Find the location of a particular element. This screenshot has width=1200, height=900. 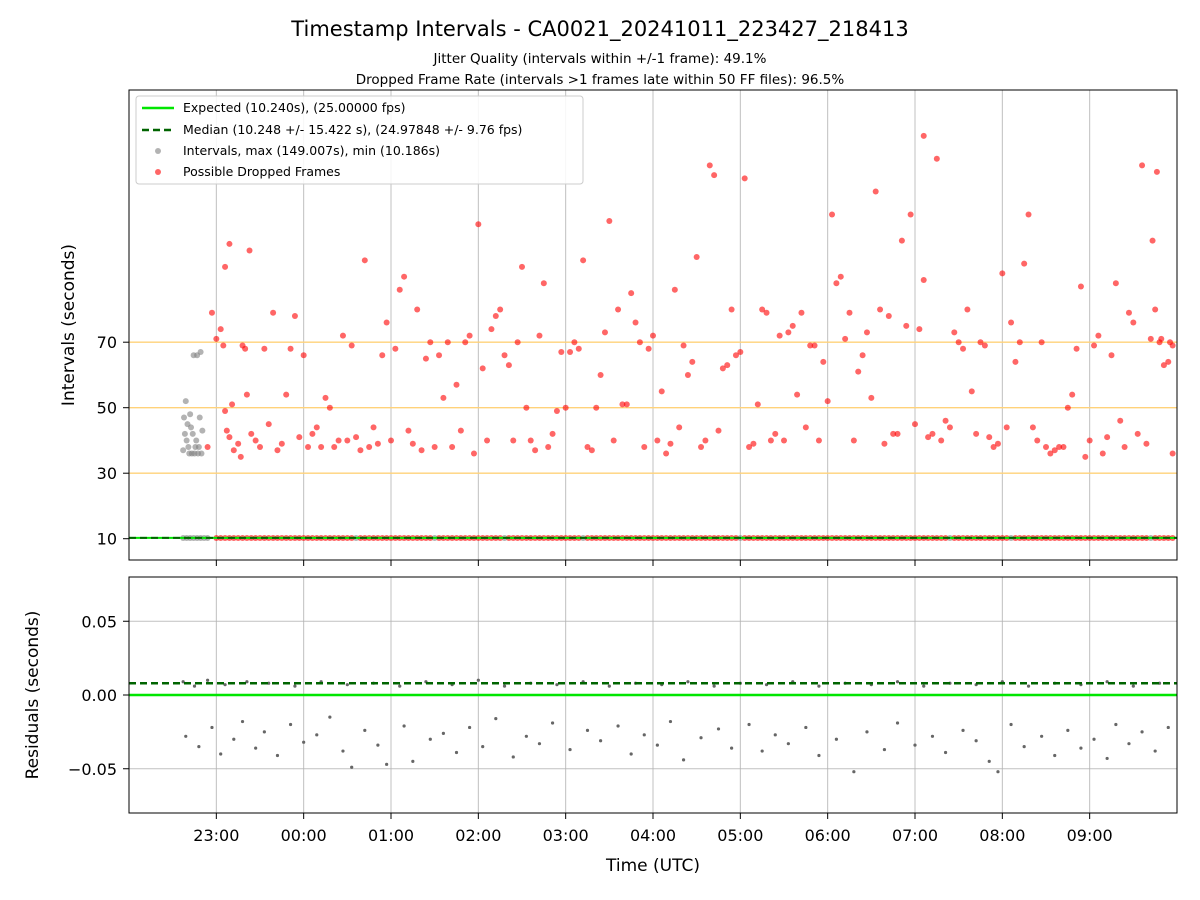

residuals-ylabel: Residuals (seconds) is located at coordinates (33, 695).